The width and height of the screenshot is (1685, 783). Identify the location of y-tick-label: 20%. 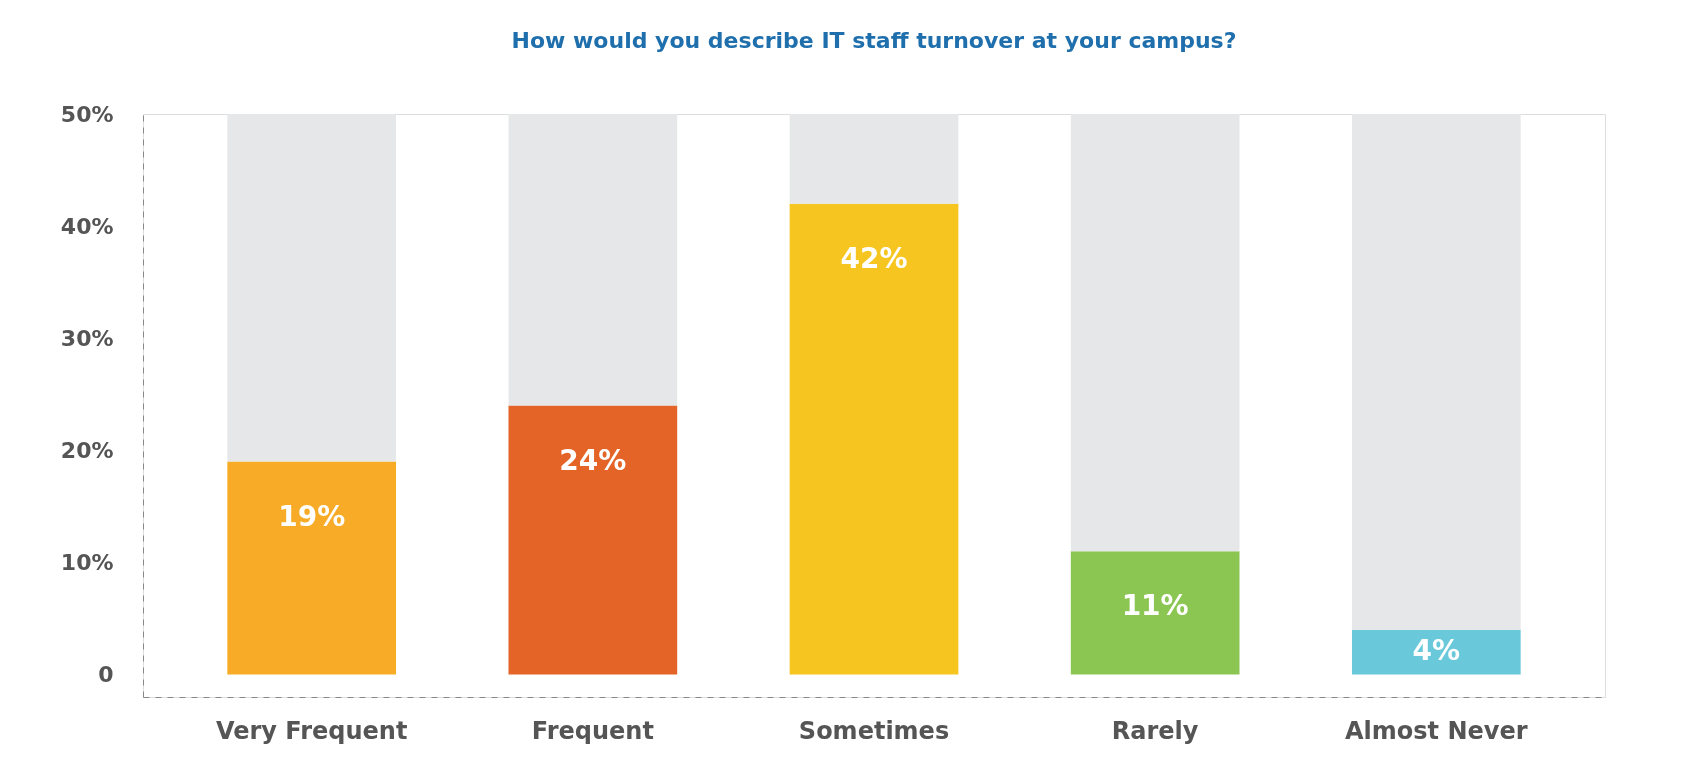
(87, 450).